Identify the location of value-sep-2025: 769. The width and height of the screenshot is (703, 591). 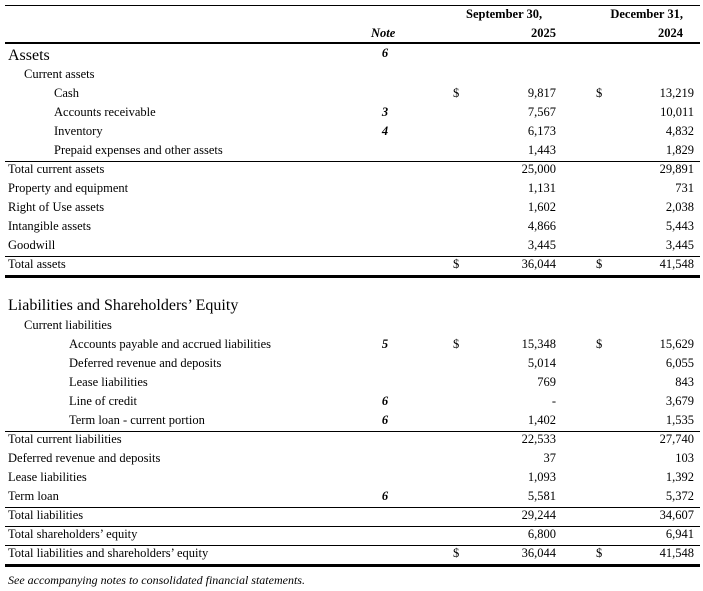
(546, 382).